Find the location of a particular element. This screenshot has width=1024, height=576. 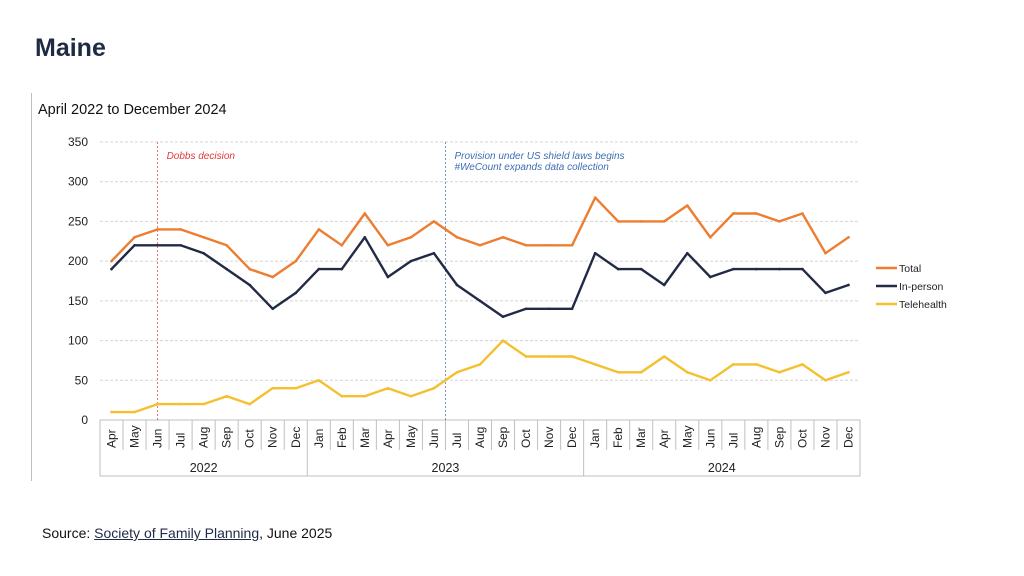

y-tick-label: 150 is located at coordinates (78, 301).